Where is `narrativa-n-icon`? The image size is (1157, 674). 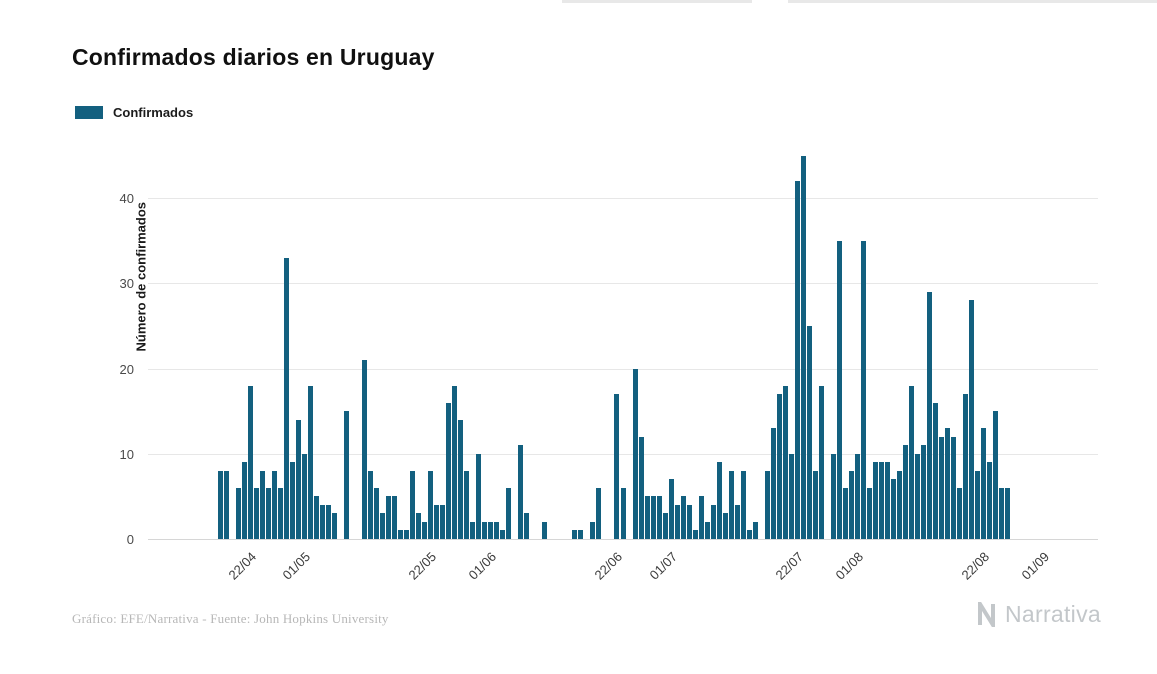 narrativa-n-icon is located at coordinates (986, 614).